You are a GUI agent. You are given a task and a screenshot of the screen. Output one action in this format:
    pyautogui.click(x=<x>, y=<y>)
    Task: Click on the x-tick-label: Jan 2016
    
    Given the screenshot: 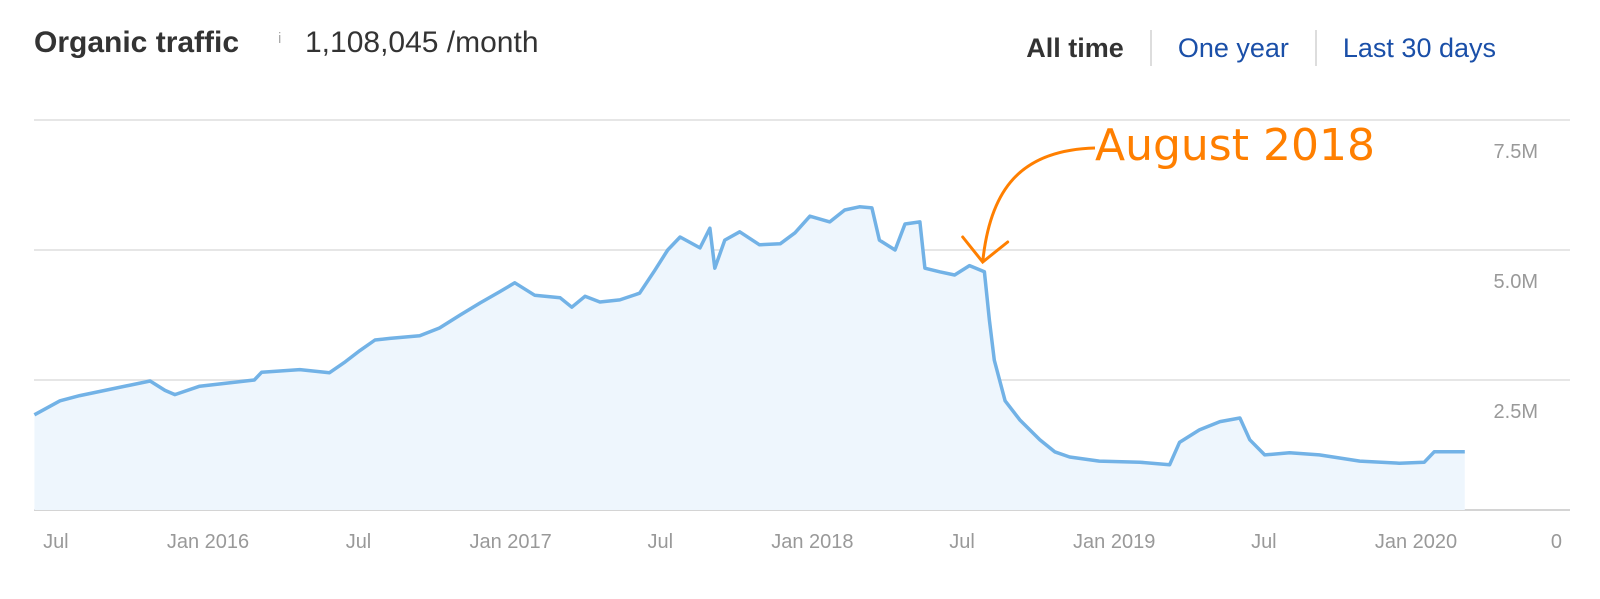 What is the action you would take?
    pyautogui.click(x=208, y=542)
    